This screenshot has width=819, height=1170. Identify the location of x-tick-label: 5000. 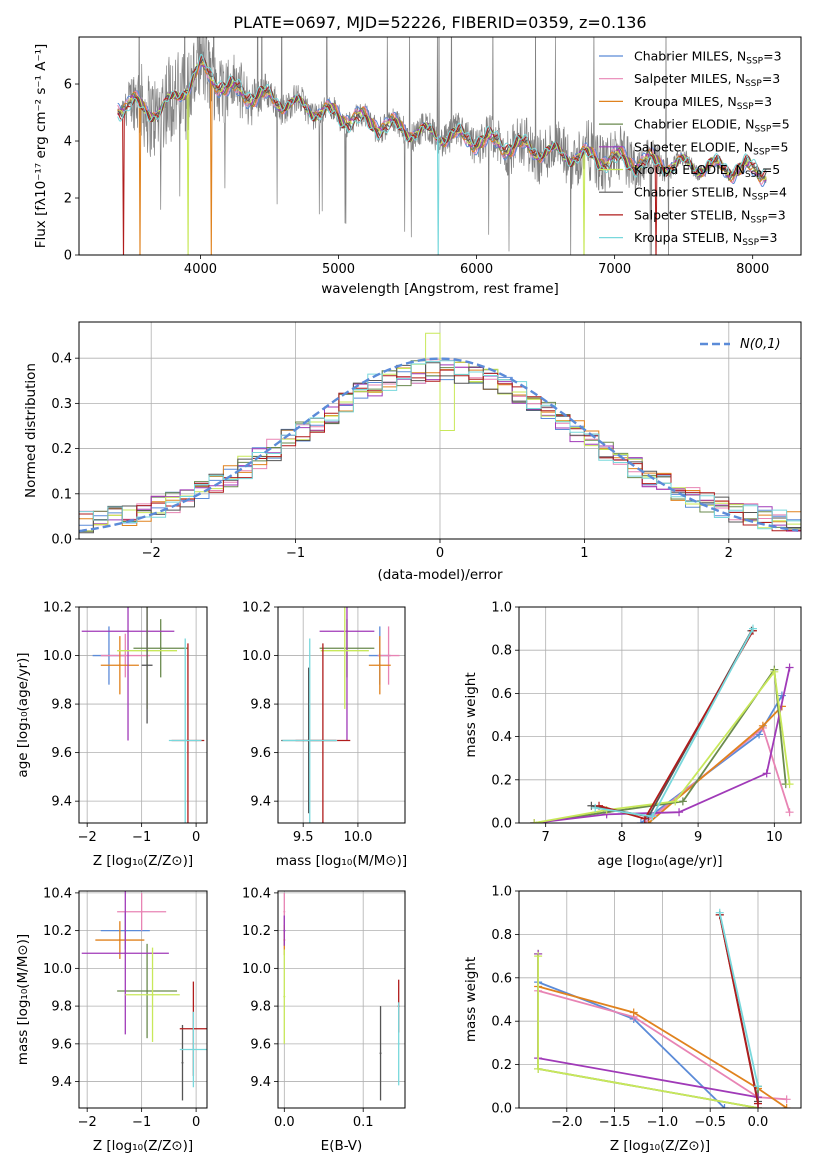
(338, 269).